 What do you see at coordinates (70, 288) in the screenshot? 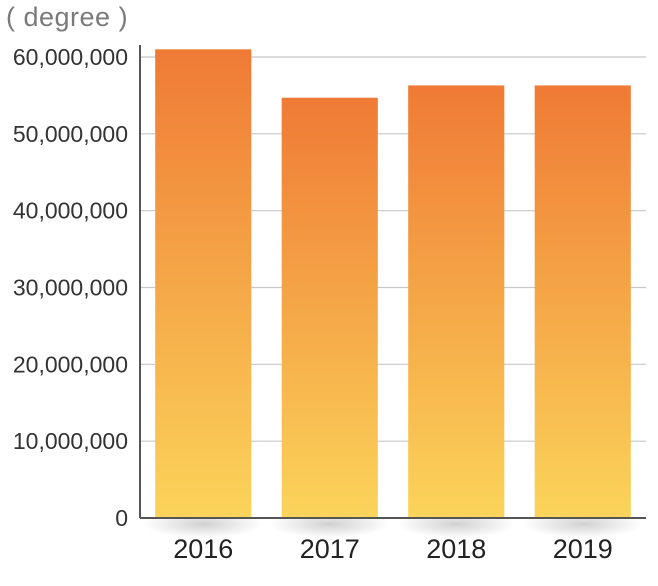
I see `y-tick-label: 30,000,000` at bounding box center [70, 288].